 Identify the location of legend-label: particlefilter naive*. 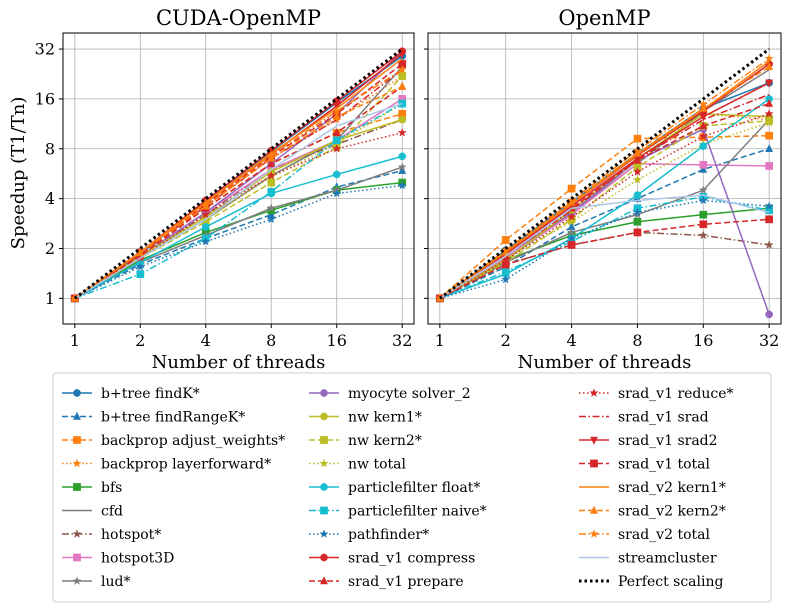
(417, 512).